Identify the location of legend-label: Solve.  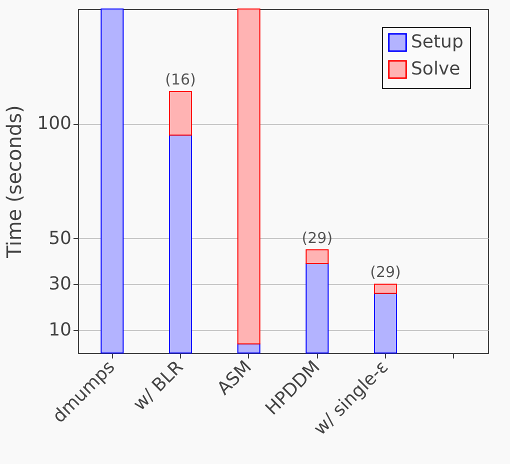
(435, 69).